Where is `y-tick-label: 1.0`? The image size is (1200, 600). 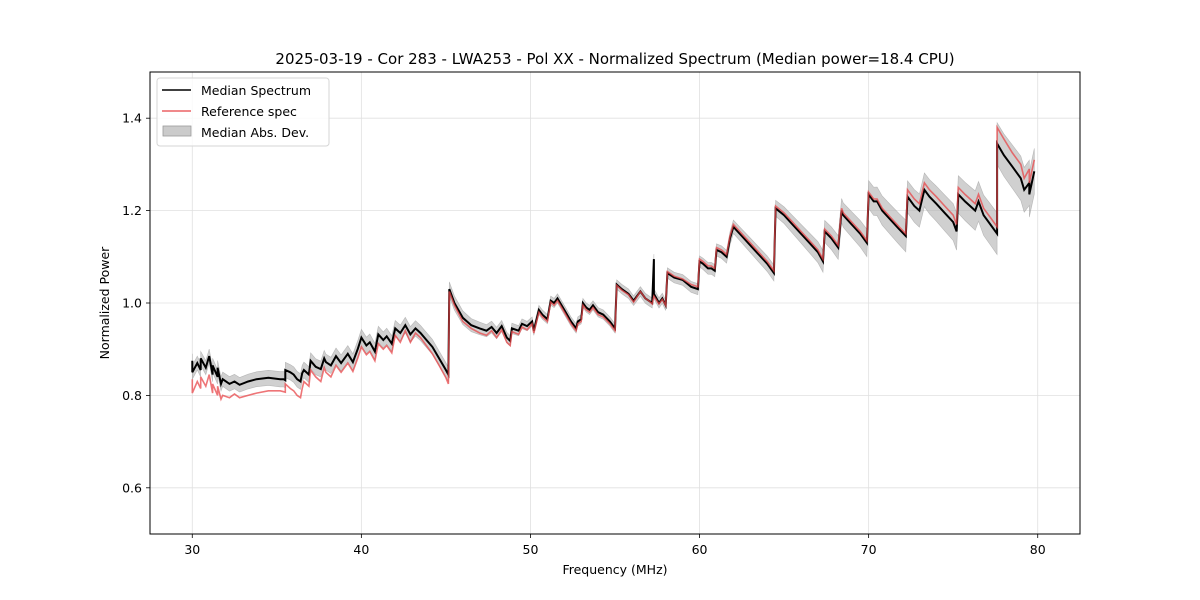
y-tick-label: 1.0 is located at coordinates (132, 303).